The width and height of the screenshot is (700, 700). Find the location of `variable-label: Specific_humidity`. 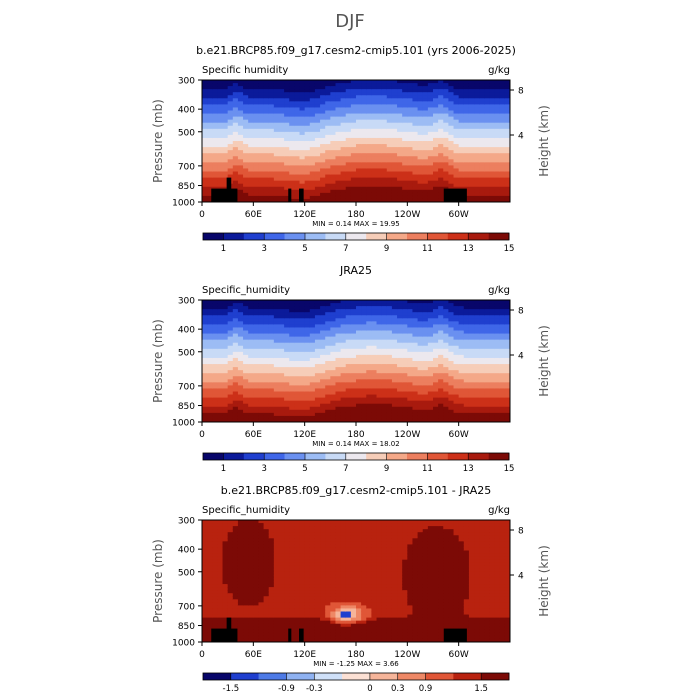

variable-label: Specific_humidity is located at coordinates (246, 510).